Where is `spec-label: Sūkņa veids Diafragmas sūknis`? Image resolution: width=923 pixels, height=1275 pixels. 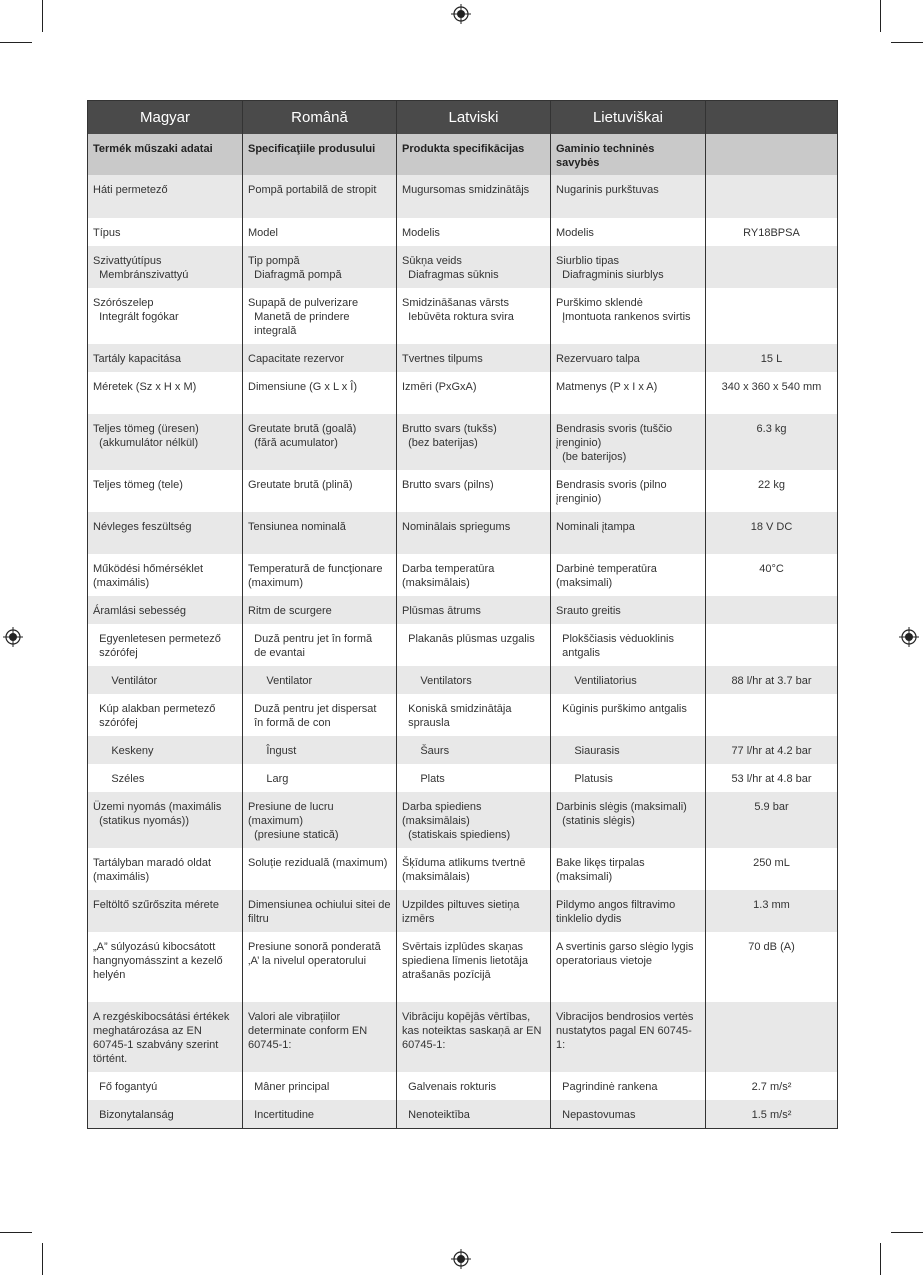 spec-label: Sūkņa veids Diafragmas sūknis is located at coordinates (473, 267).